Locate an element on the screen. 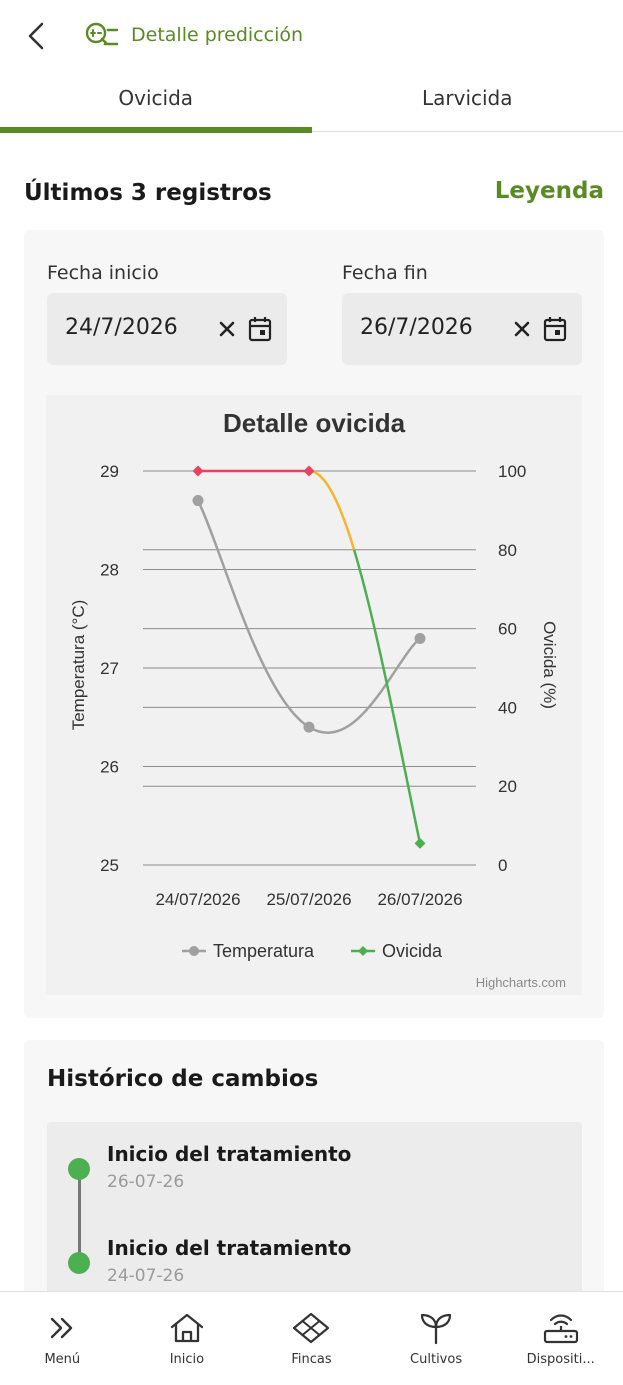  history-item-date: 24-07-26 is located at coordinates (146, 1276).